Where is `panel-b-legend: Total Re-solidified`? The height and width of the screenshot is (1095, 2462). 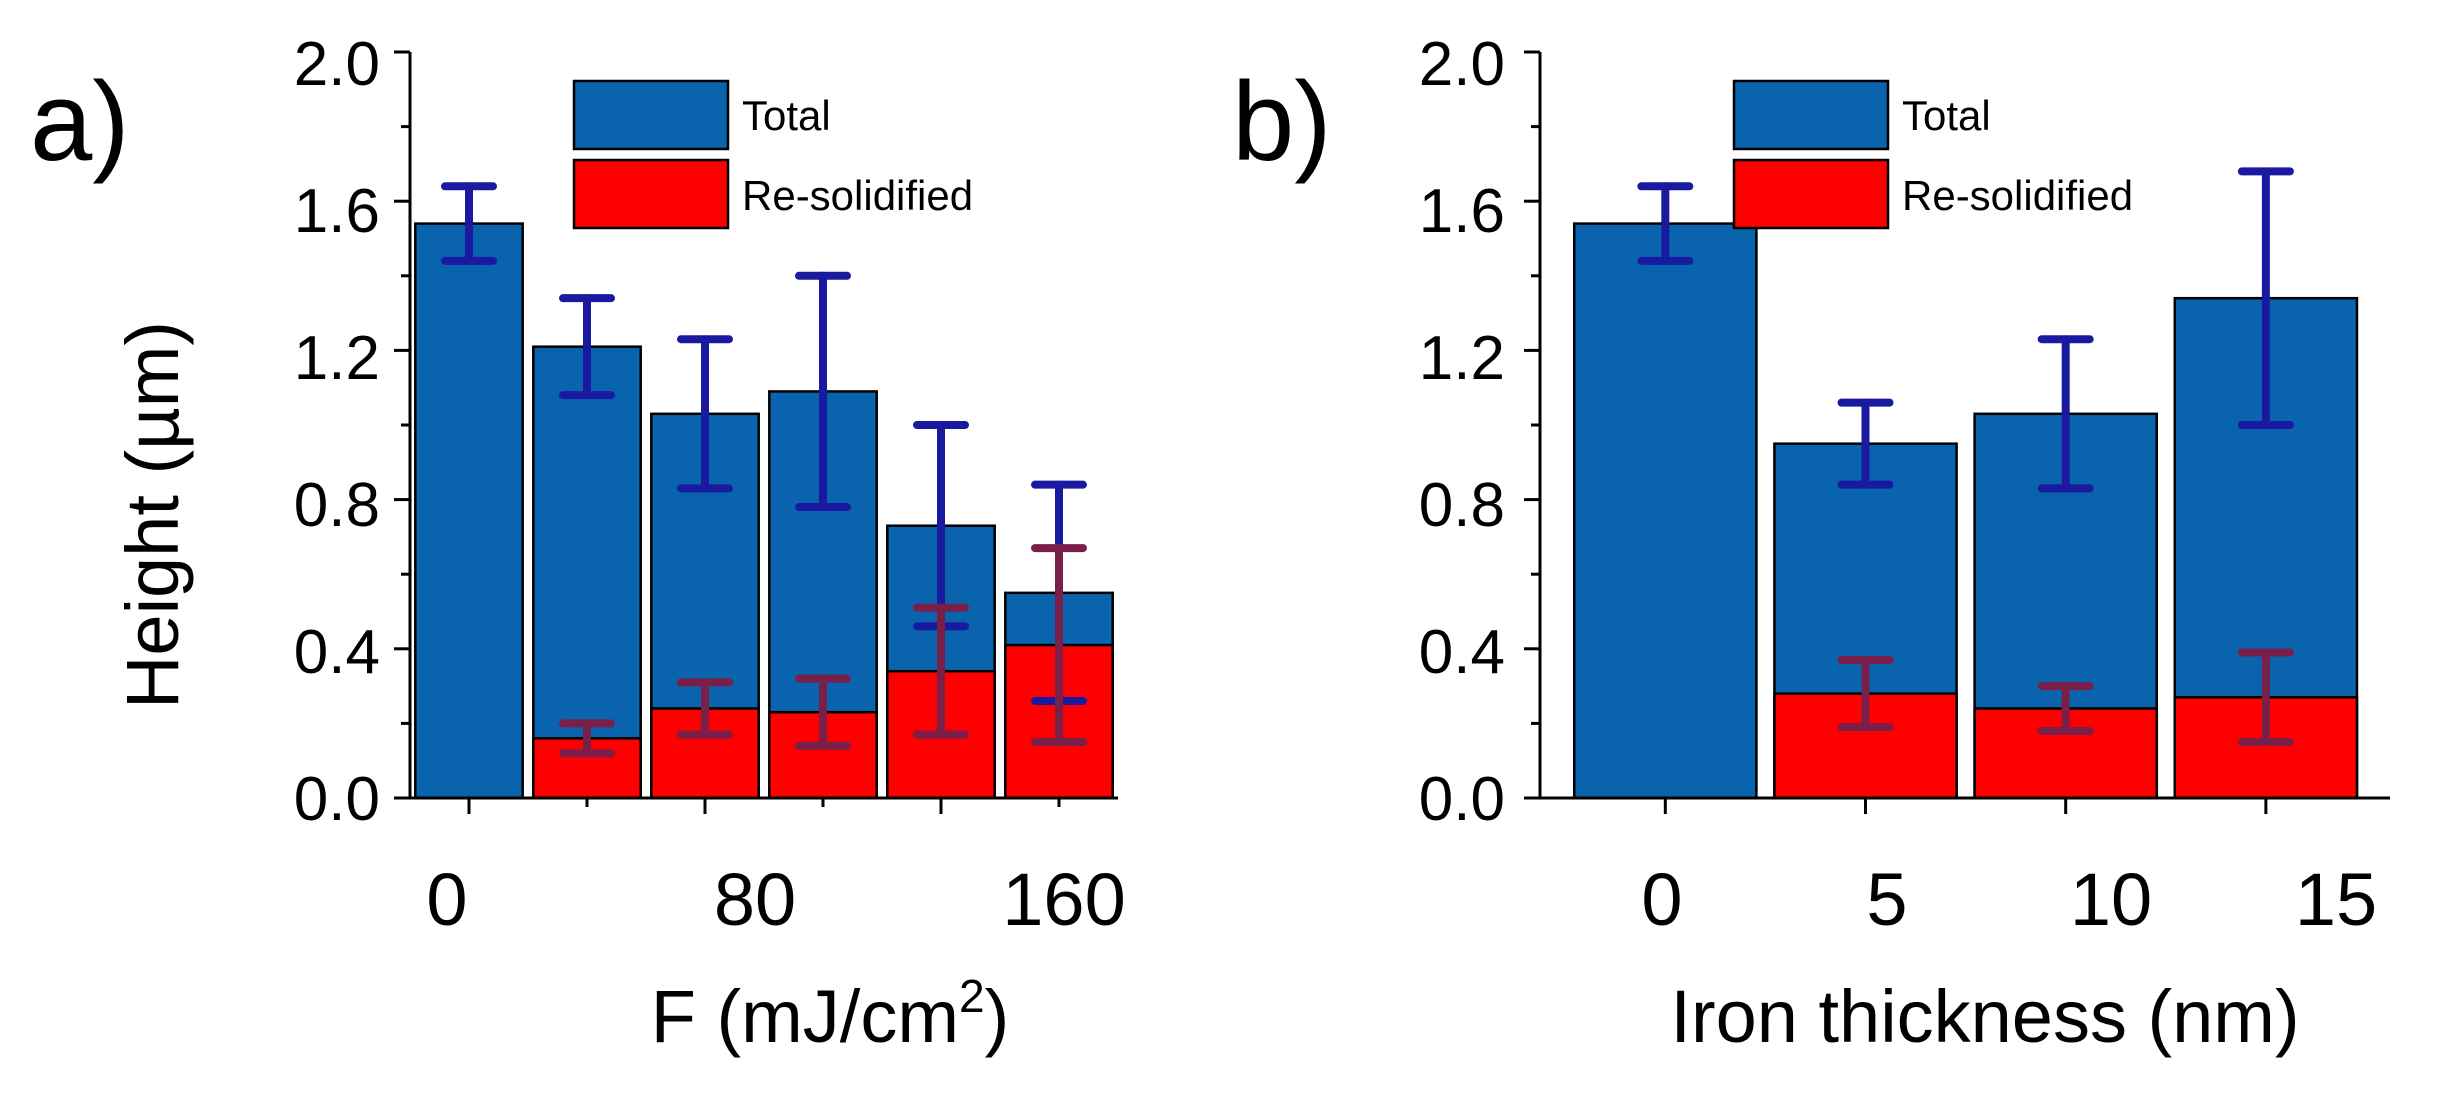
panel-b-legend: Total Re-solidified is located at coordinates (1932, 154).